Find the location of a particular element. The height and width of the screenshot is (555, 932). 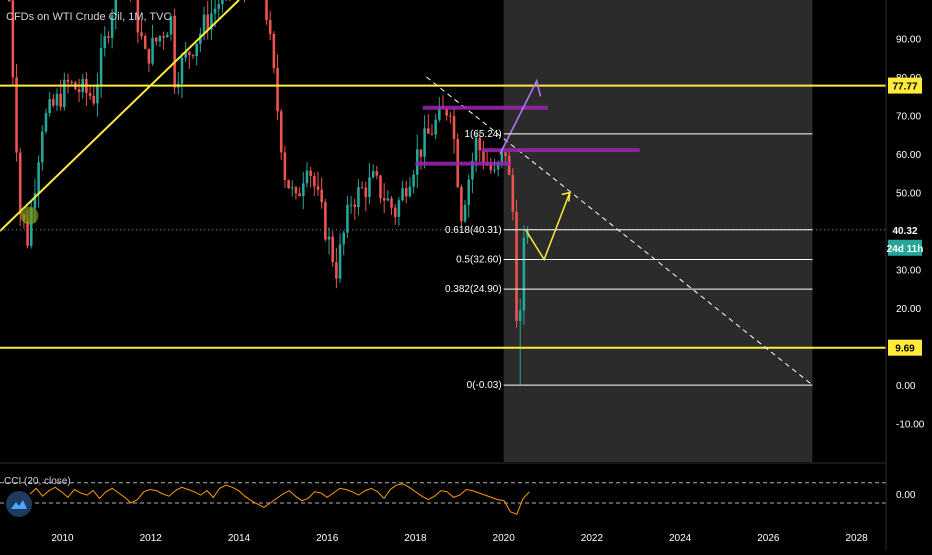

x-tick-label: 2012 is located at coordinates (151, 538).